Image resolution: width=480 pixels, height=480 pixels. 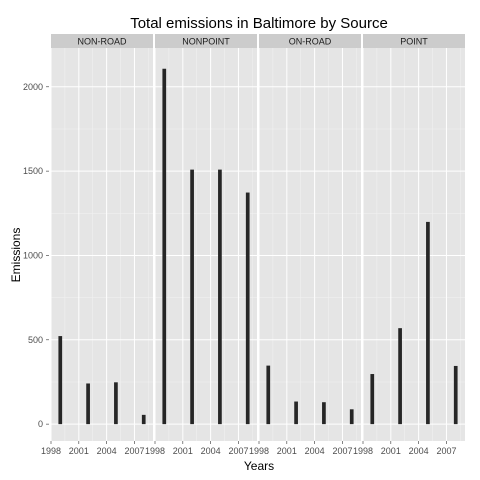 I want to click on bar-on-road-2008, so click(x=351, y=417).